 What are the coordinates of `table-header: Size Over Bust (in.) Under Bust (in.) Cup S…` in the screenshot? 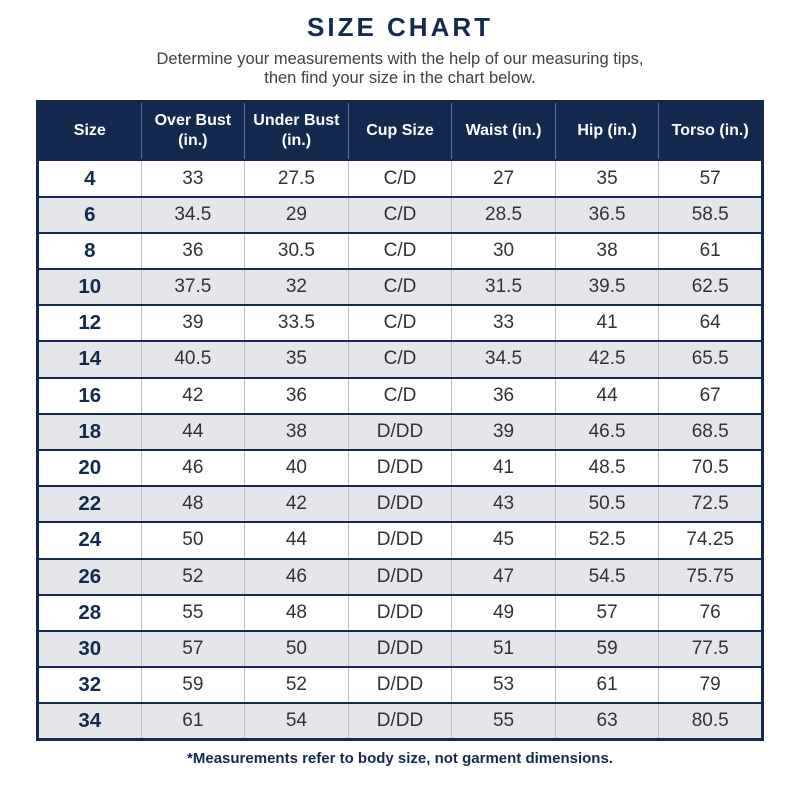 It's located at (400, 131).